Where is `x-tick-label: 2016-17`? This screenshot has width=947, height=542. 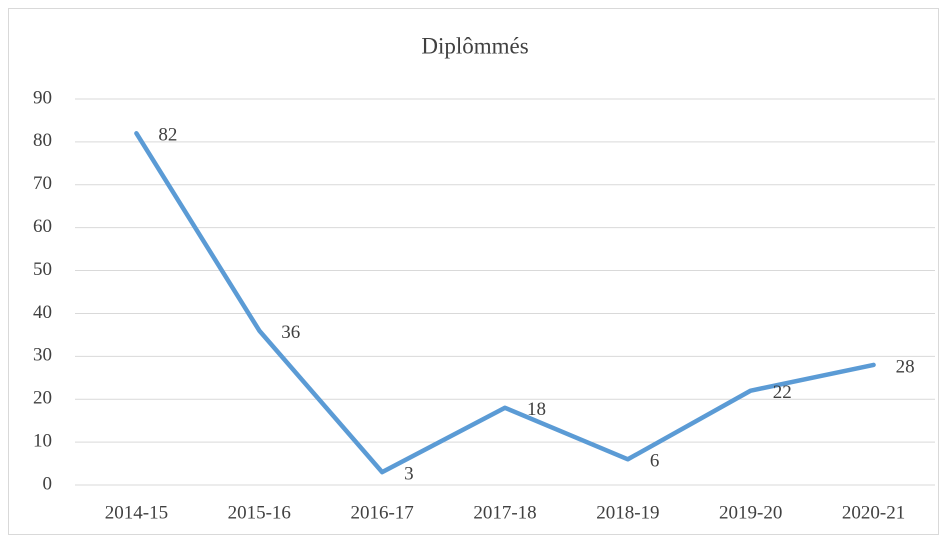
x-tick-label: 2016-17 is located at coordinates (381, 512).